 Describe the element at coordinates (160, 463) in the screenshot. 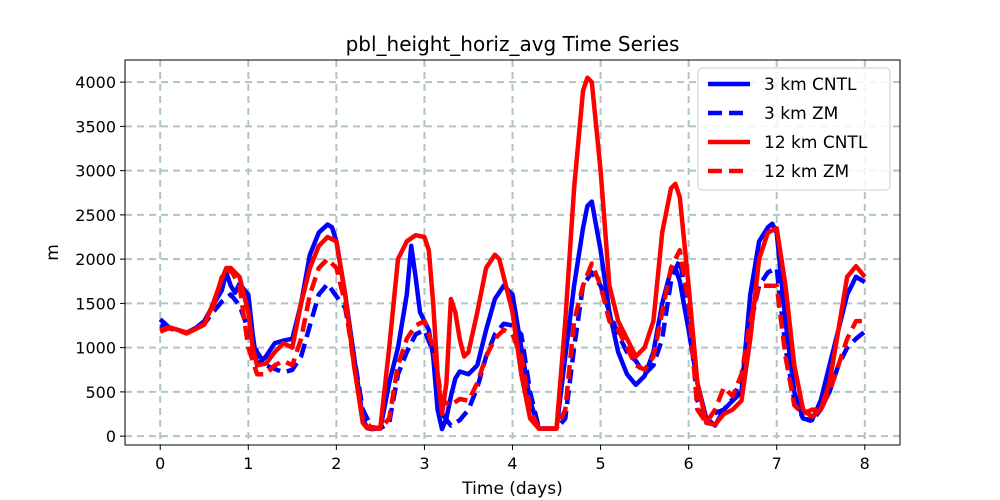

I see `x-tick-label: 0` at that location.